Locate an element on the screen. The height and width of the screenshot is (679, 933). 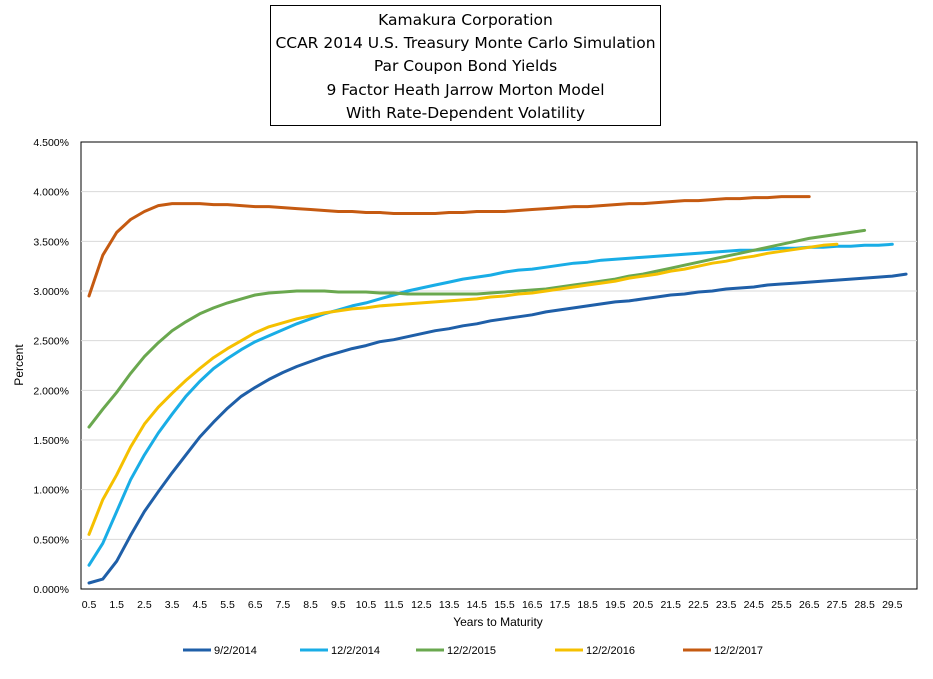
legend-label: 12/2/2014 is located at coordinates (355, 651).